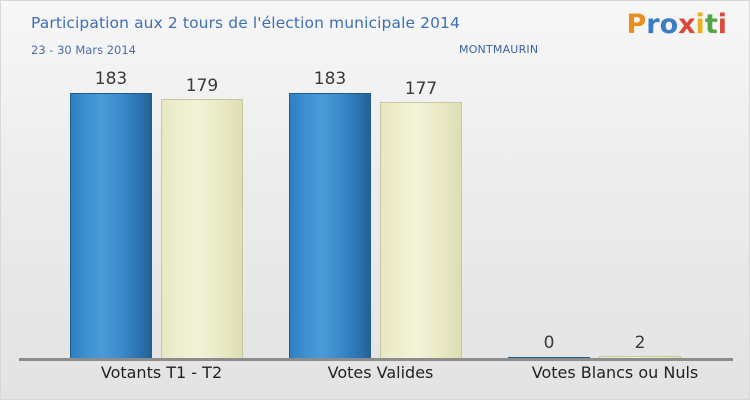  I want to click on bar-value-blancs-t2: 2, so click(640, 343).